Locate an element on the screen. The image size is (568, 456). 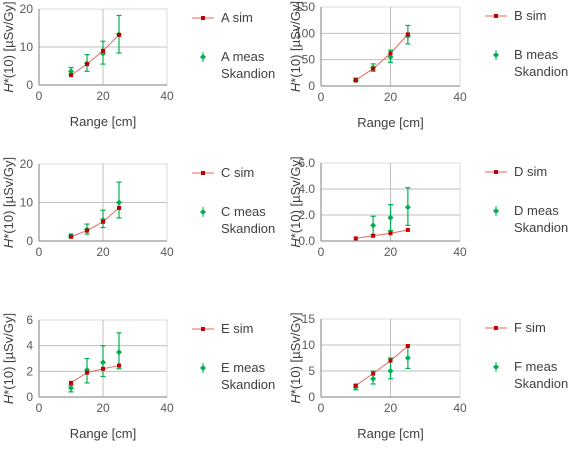
y-tick-label-d-2: 4.0 is located at coordinates (306, 189).